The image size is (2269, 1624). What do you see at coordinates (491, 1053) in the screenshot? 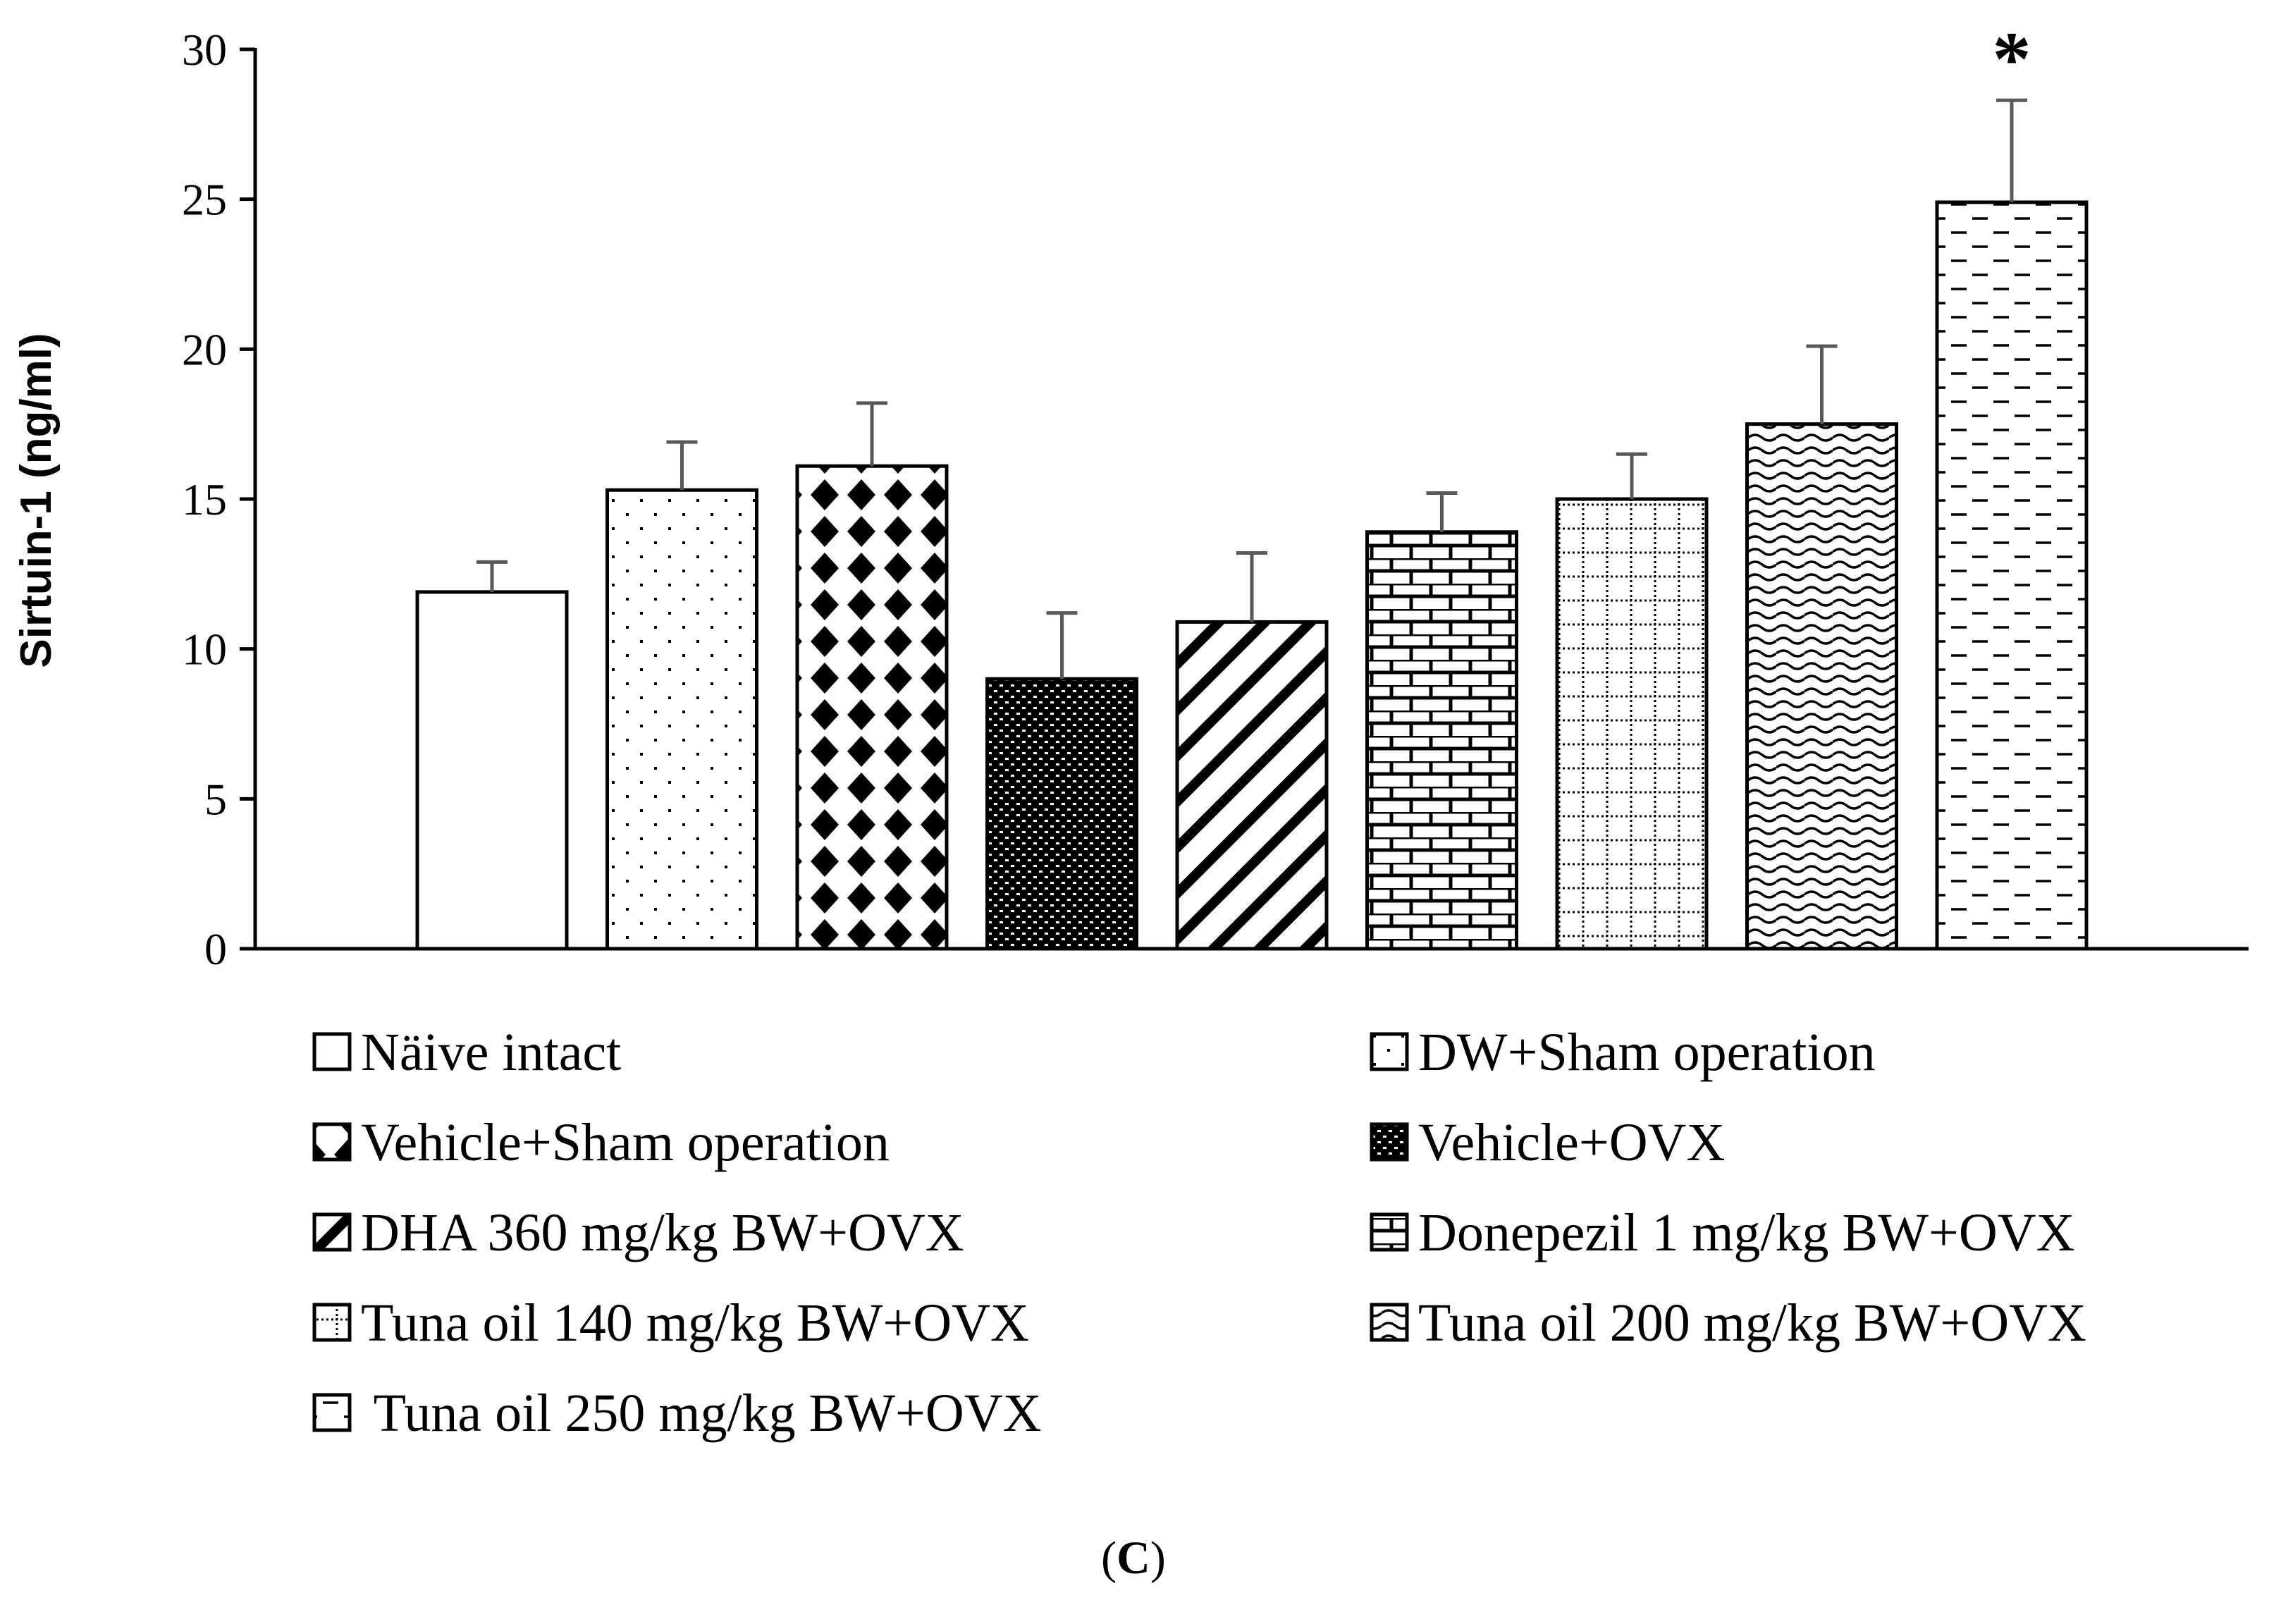
I see `legend-label-1: Näive intact` at bounding box center [491, 1053].